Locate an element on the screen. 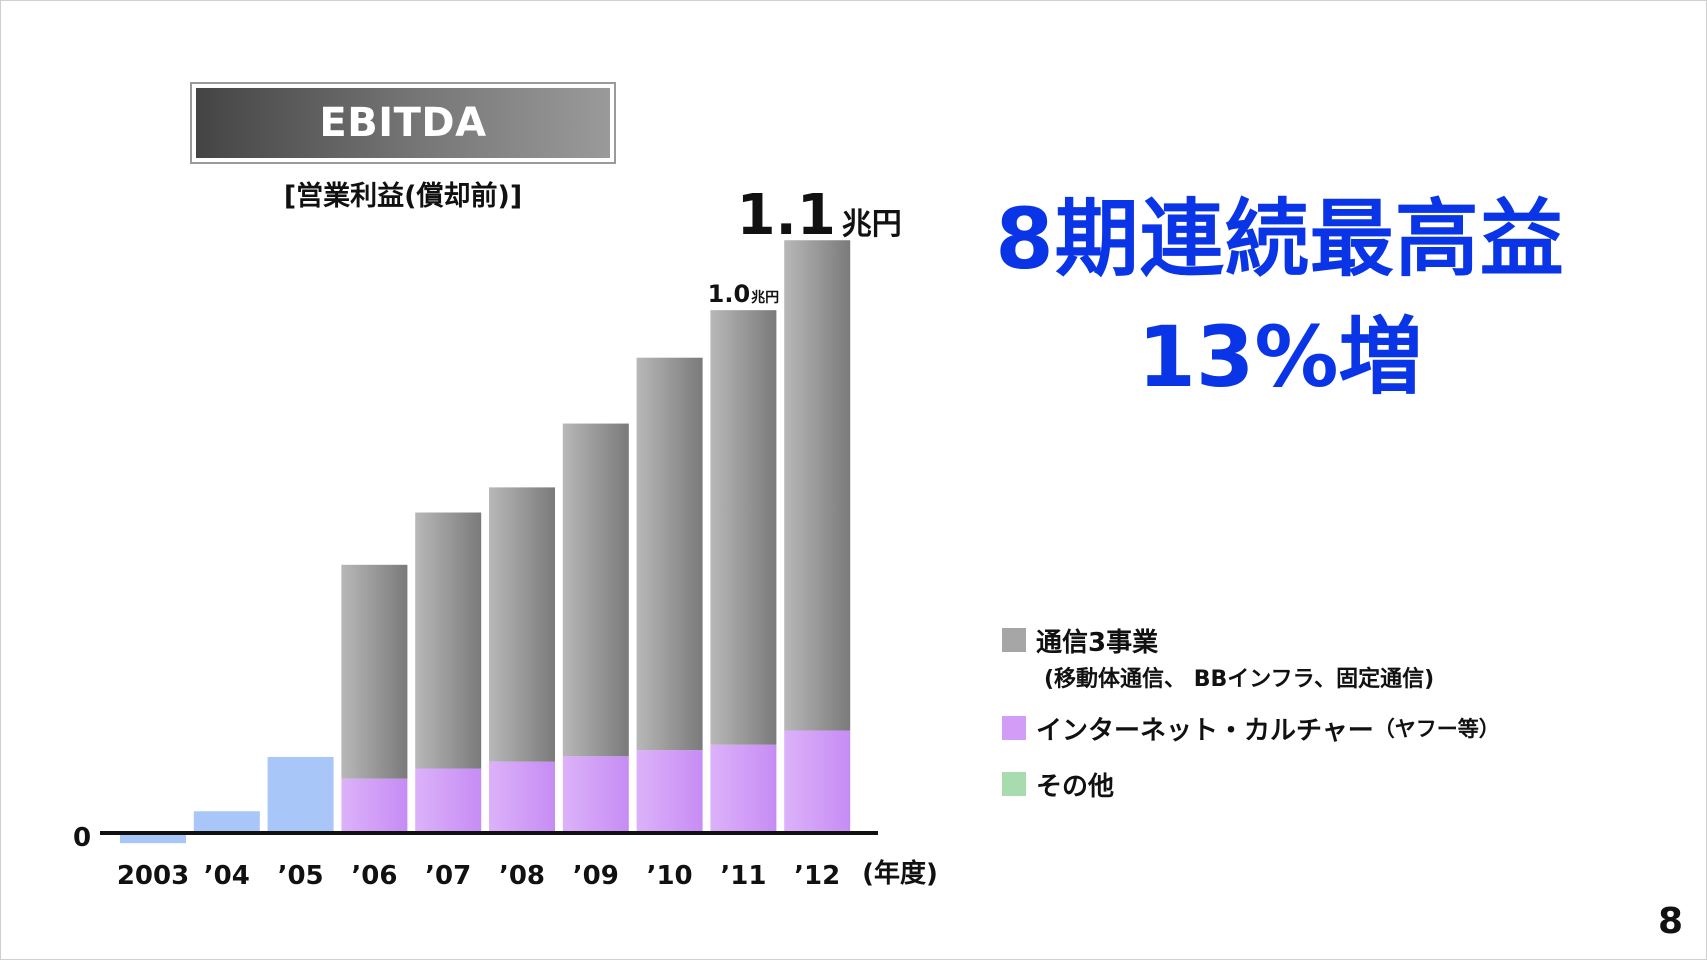 Image resolution: width=1707 pixels, height=960 pixels. x-tick-label-5: ’08 is located at coordinates (522, 876).